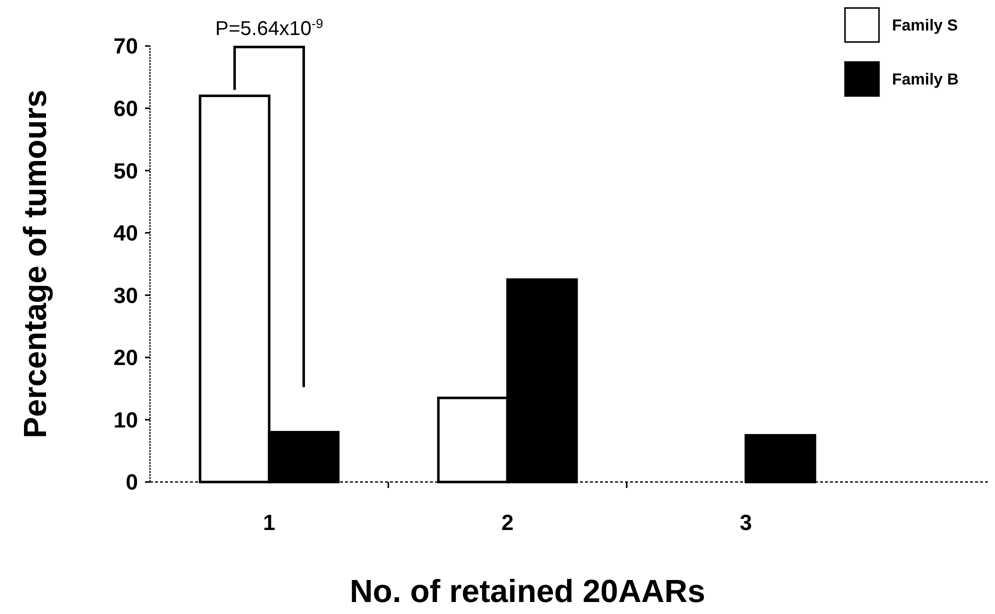 The height and width of the screenshot is (614, 995). I want to click on y-tick-label: 40, so click(126, 233).